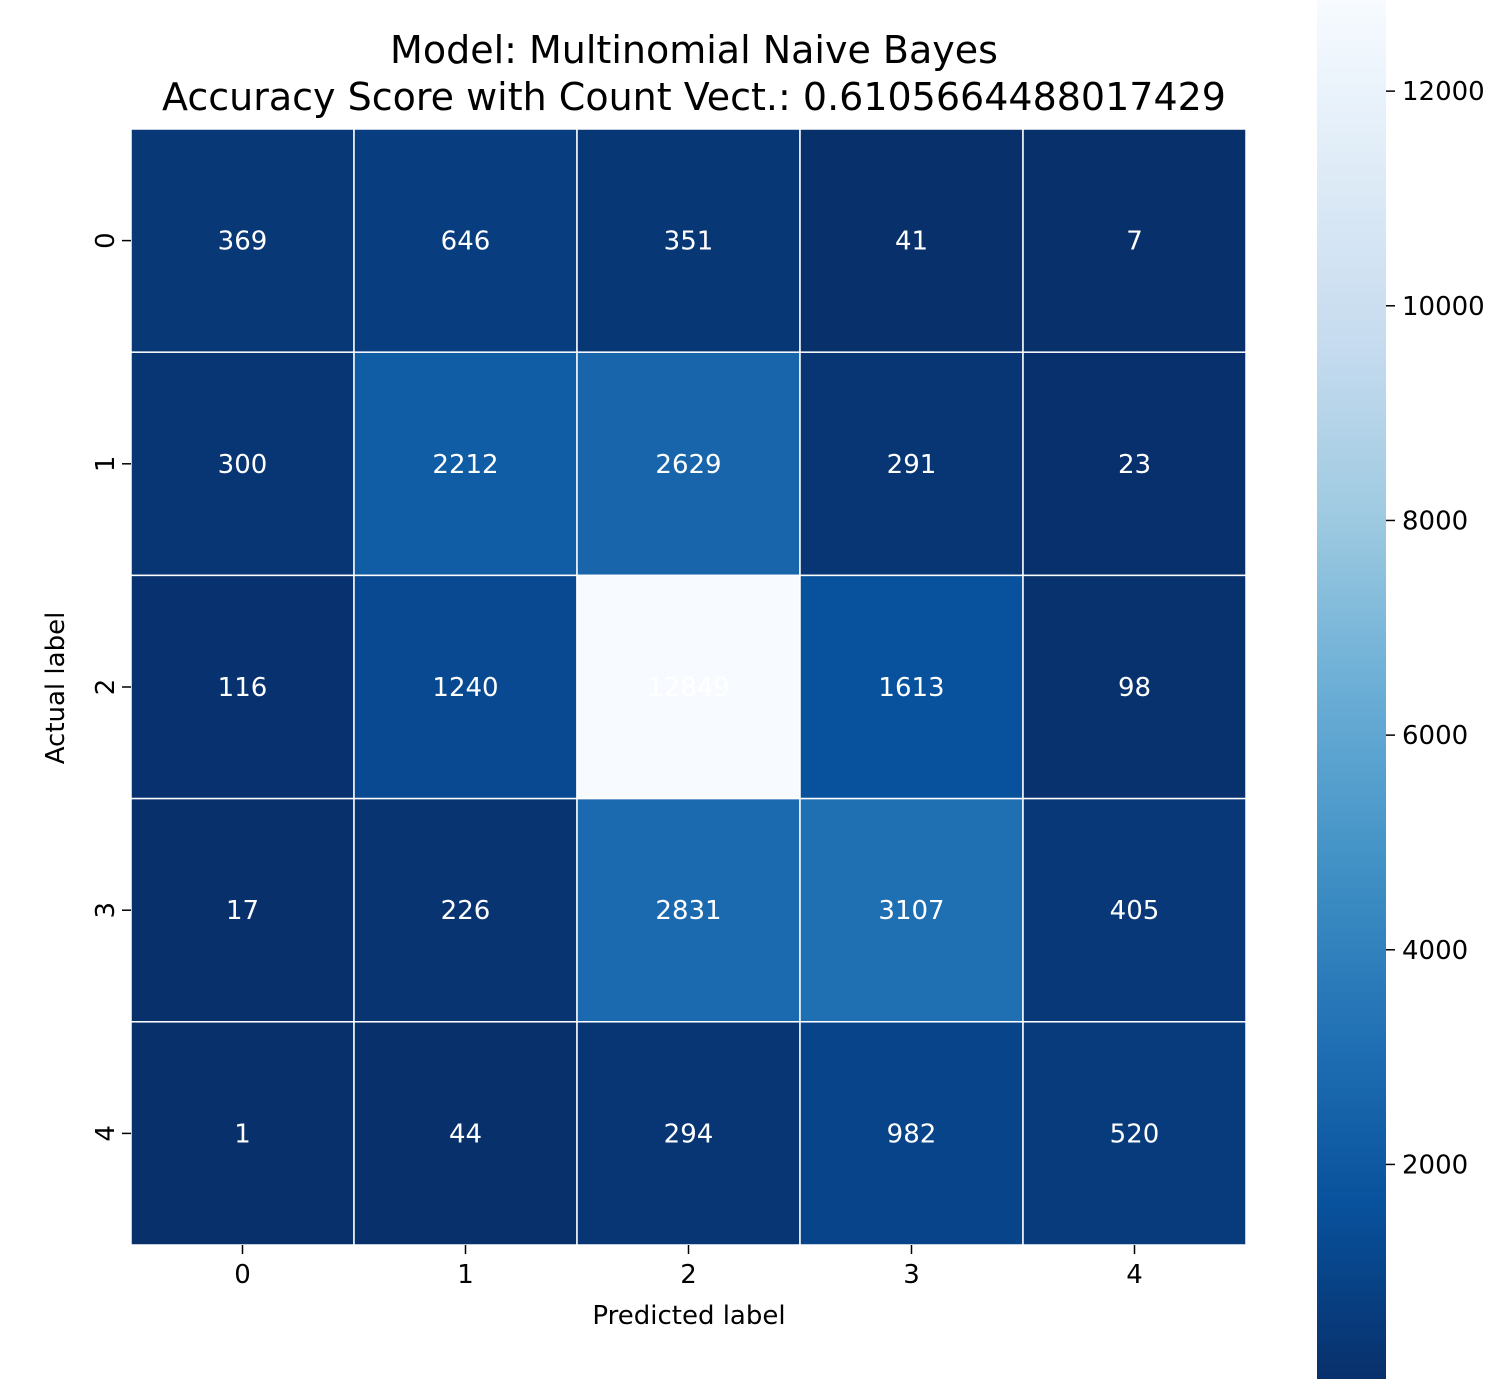 Image resolution: width=1490 pixels, height=1390 pixels. I want to click on heatmap-cell-r1-c0, so click(242, 464).